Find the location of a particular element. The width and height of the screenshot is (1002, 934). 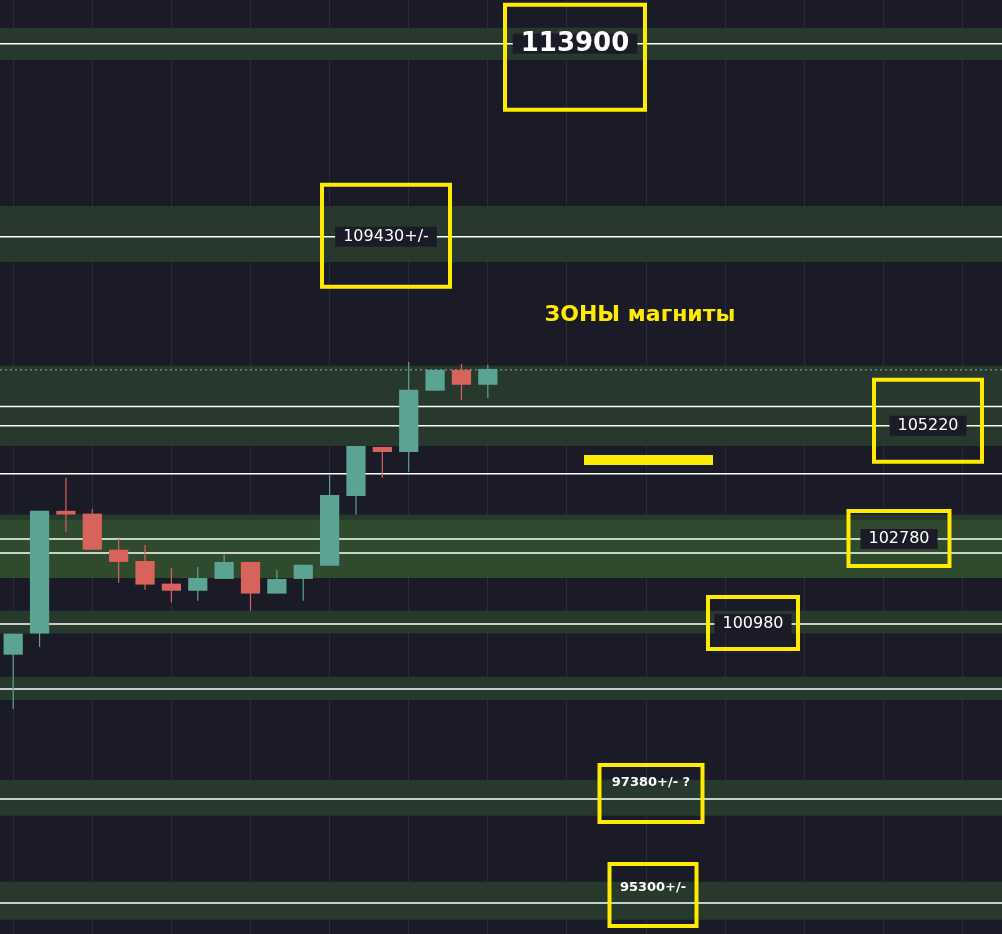

ref-line-label: 102780 is located at coordinates (899, 538).